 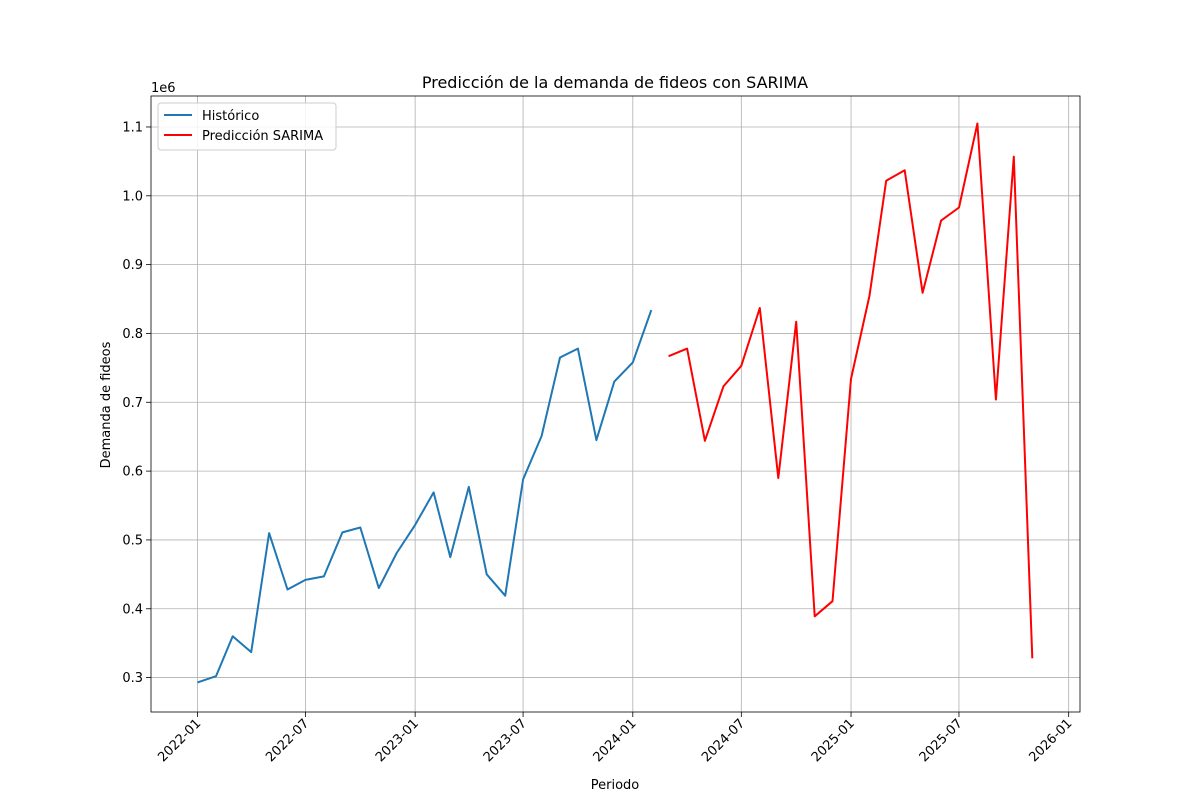 I want to click on legend-label: Histórico, so click(x=230, y=116).